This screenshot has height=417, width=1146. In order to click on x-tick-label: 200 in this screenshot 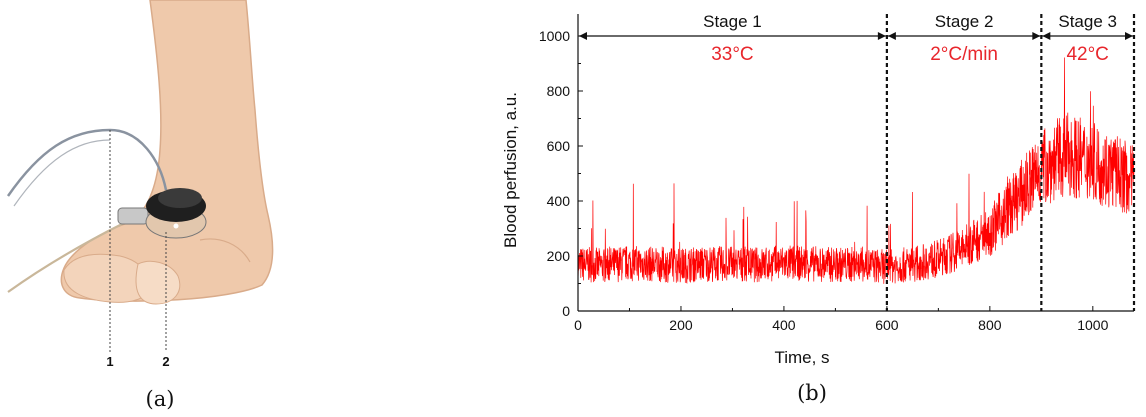, I will do `click(681, 325)`.